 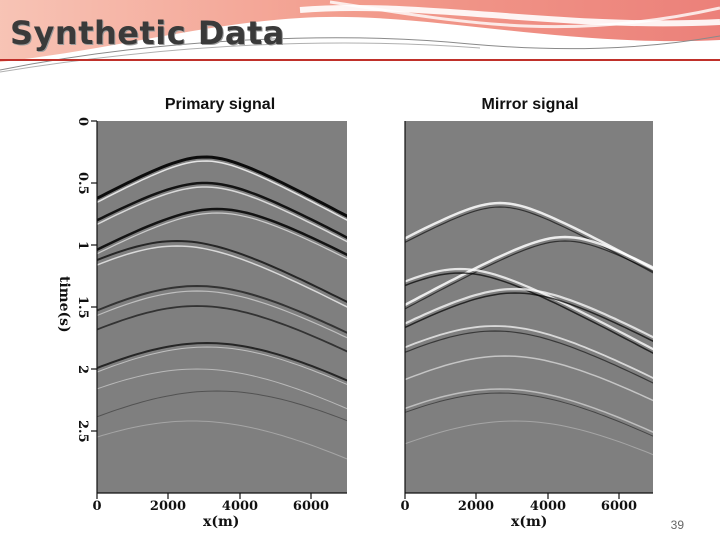 I want to click on header-decoration, so click(x=360, y=36).